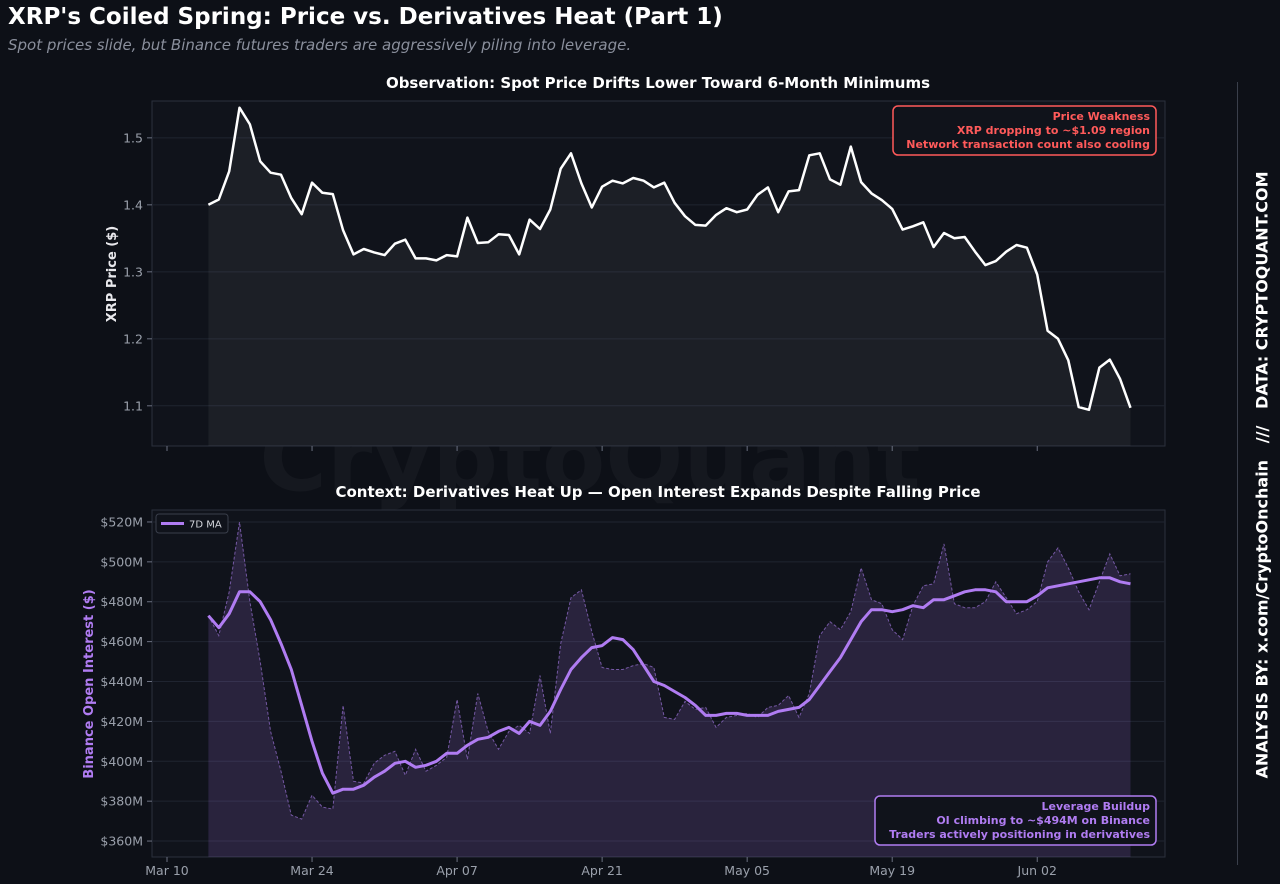 The width and height of the screenshot is (1280, 884). I want to click on oi-annotation-line-1: OI climbing to ~$494M on Binance, so click(1043, 820).